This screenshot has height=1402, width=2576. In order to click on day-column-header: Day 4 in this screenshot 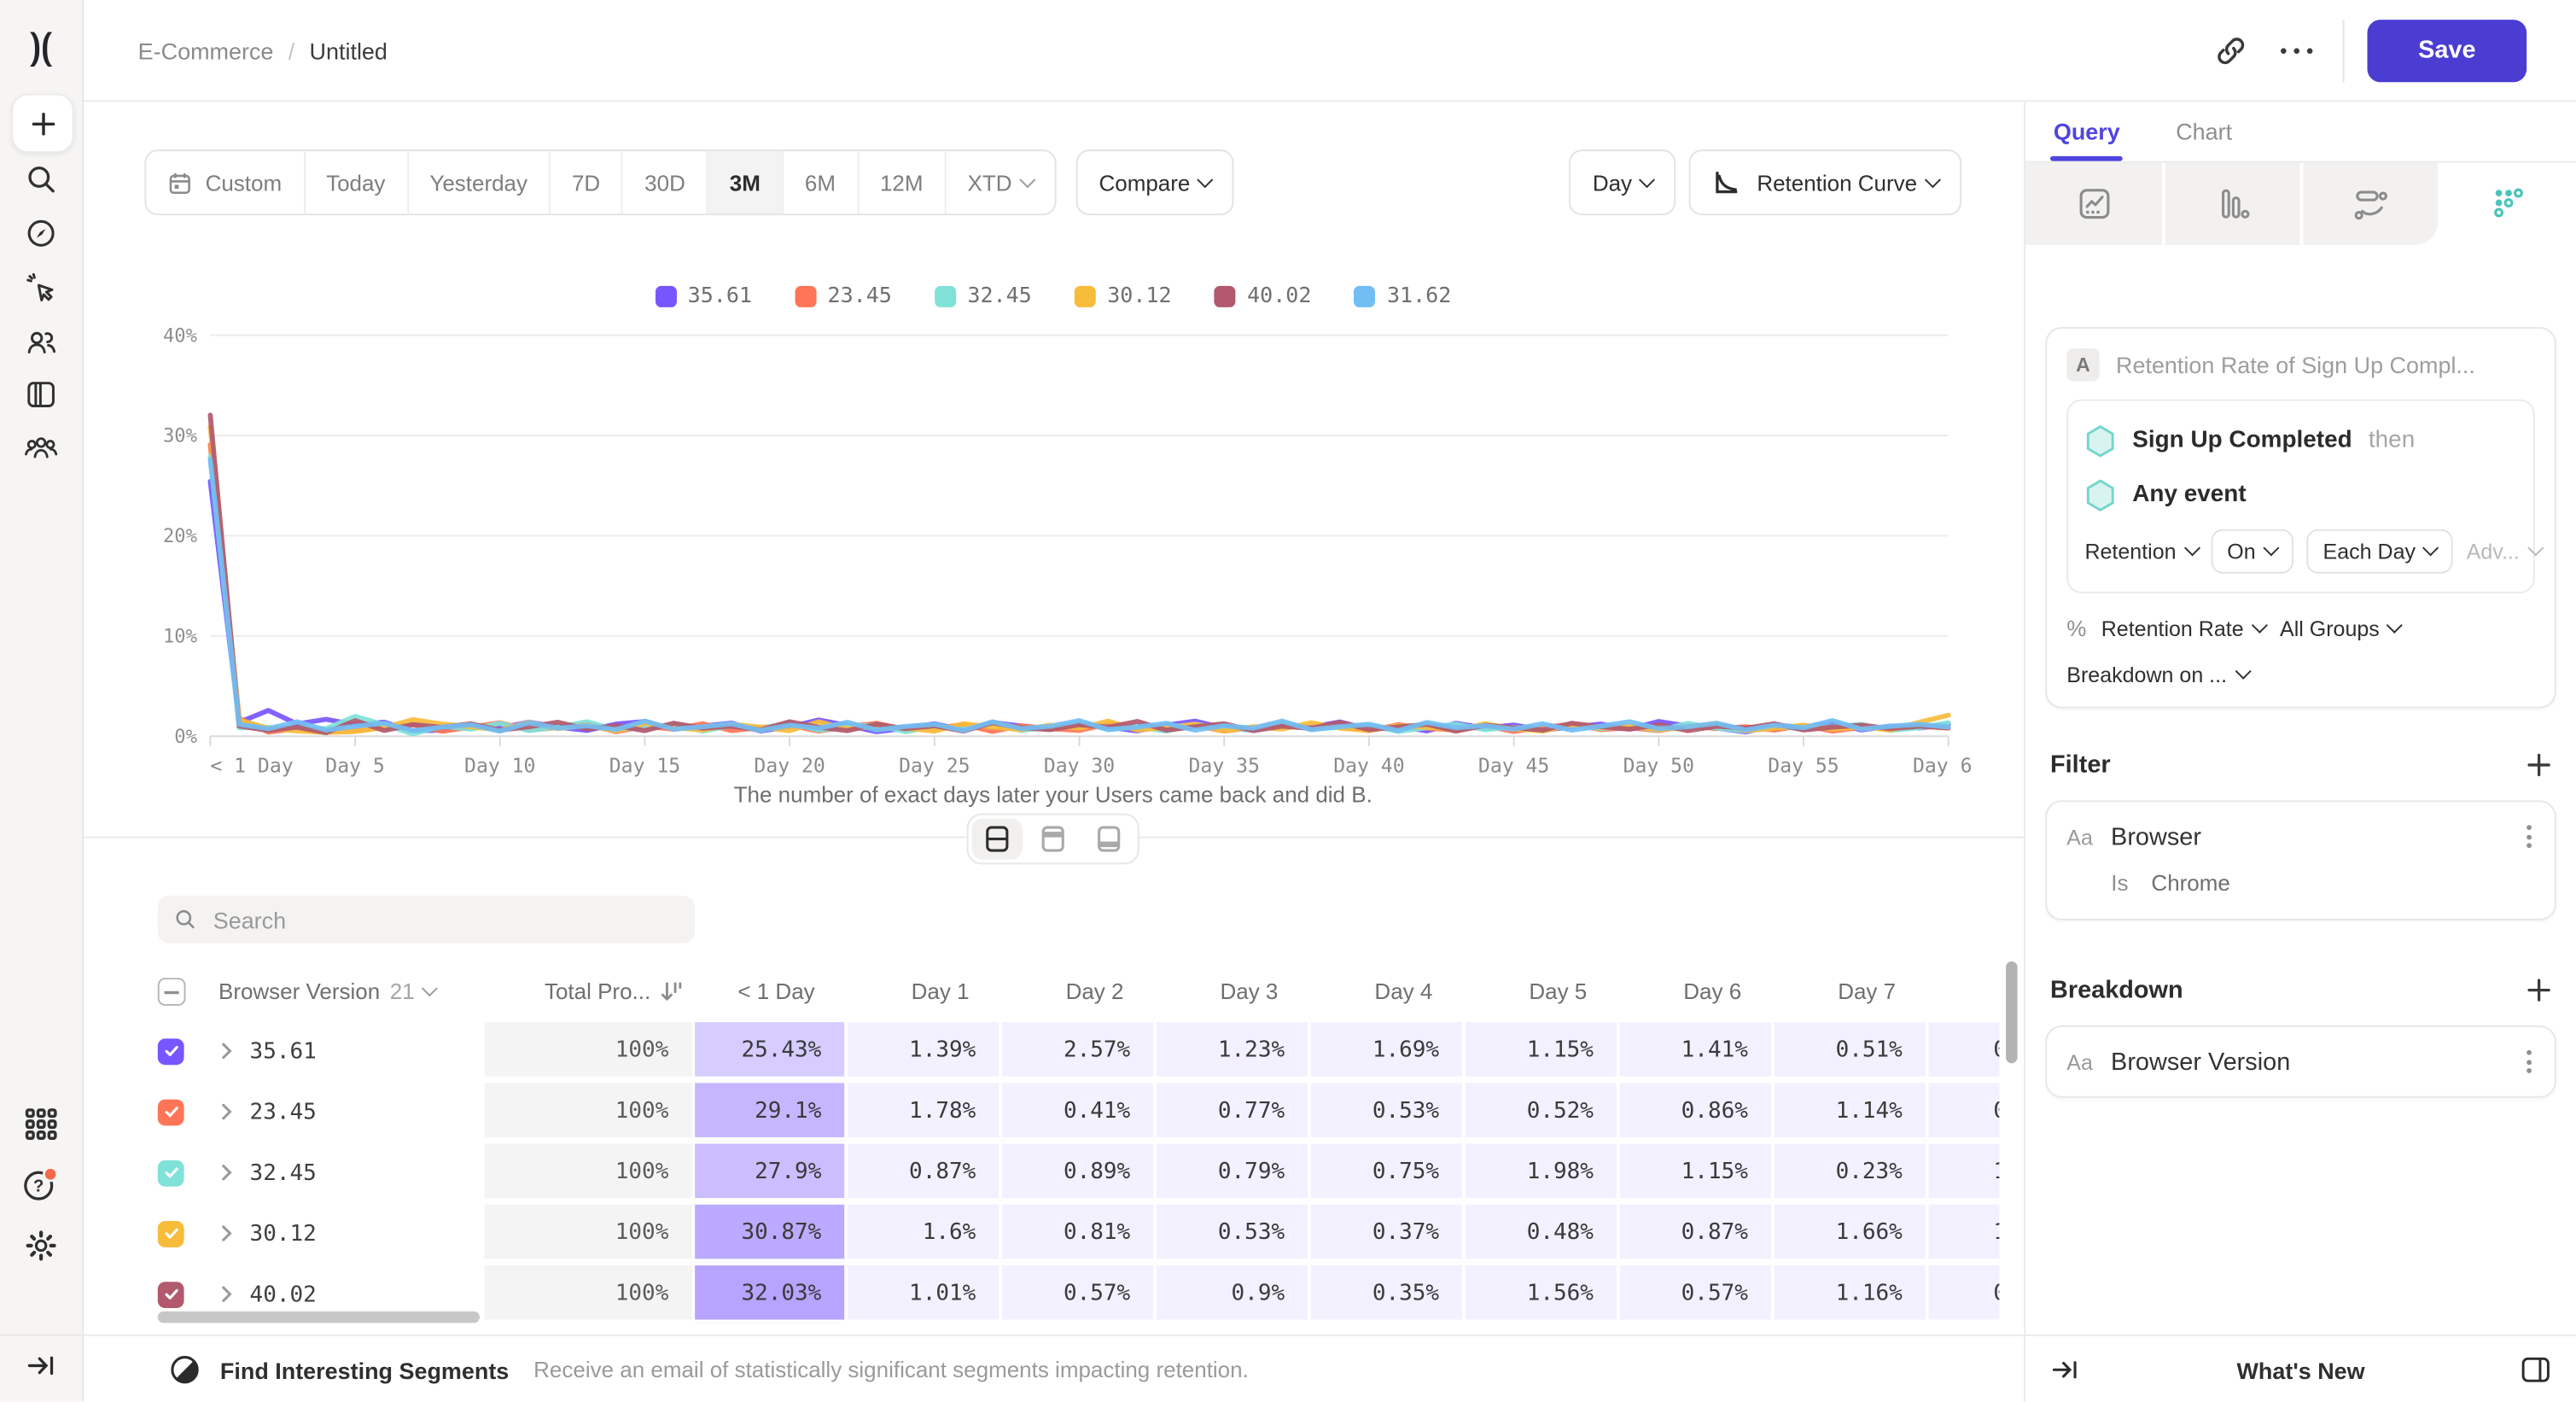, I will do `click(1403, 991)`.